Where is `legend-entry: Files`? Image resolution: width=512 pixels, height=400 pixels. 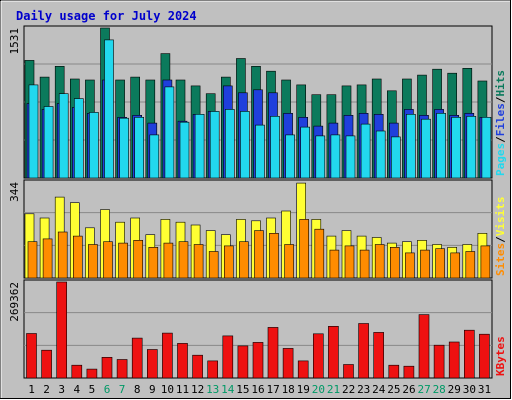 legend-entry: Files is located at coordinates (500, 119).